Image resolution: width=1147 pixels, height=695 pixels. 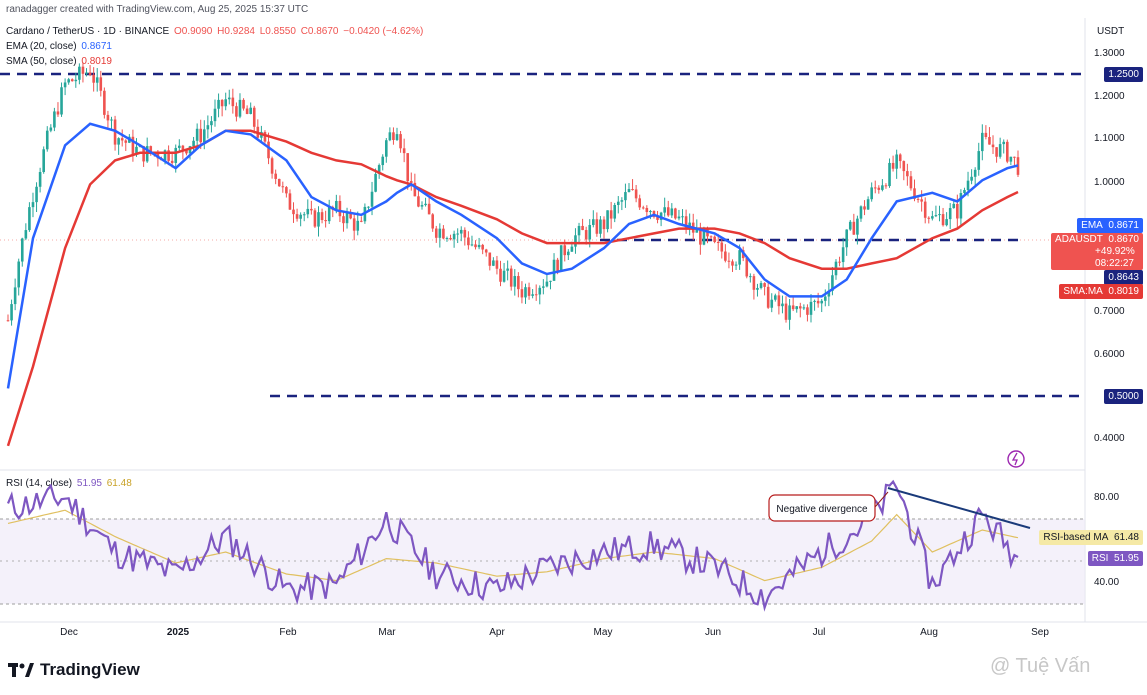 What do you see at coordinates (60, 46) in the screenshot?
I see `ema-legend: EMA (20, close) 0.8671` at bounding box center [60, 46].